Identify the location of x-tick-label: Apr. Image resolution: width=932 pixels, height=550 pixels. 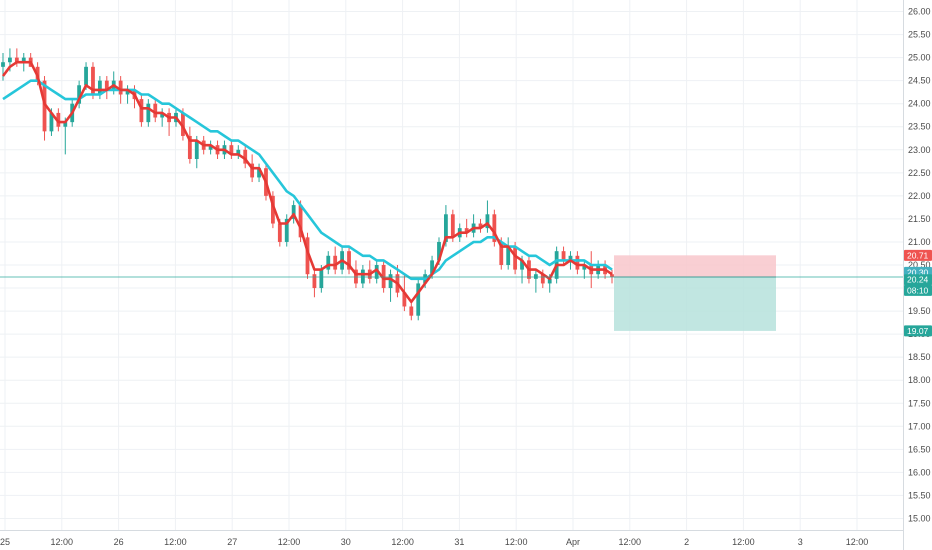
(573, 542).